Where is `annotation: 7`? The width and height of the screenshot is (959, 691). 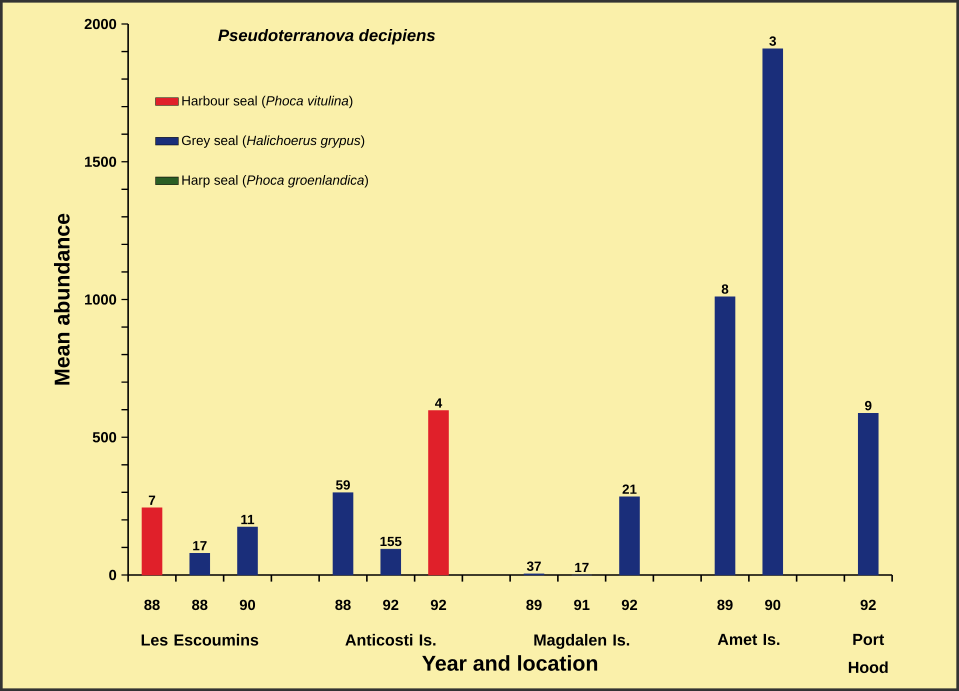
annotation: 7 is located at coordinates (152, 500).